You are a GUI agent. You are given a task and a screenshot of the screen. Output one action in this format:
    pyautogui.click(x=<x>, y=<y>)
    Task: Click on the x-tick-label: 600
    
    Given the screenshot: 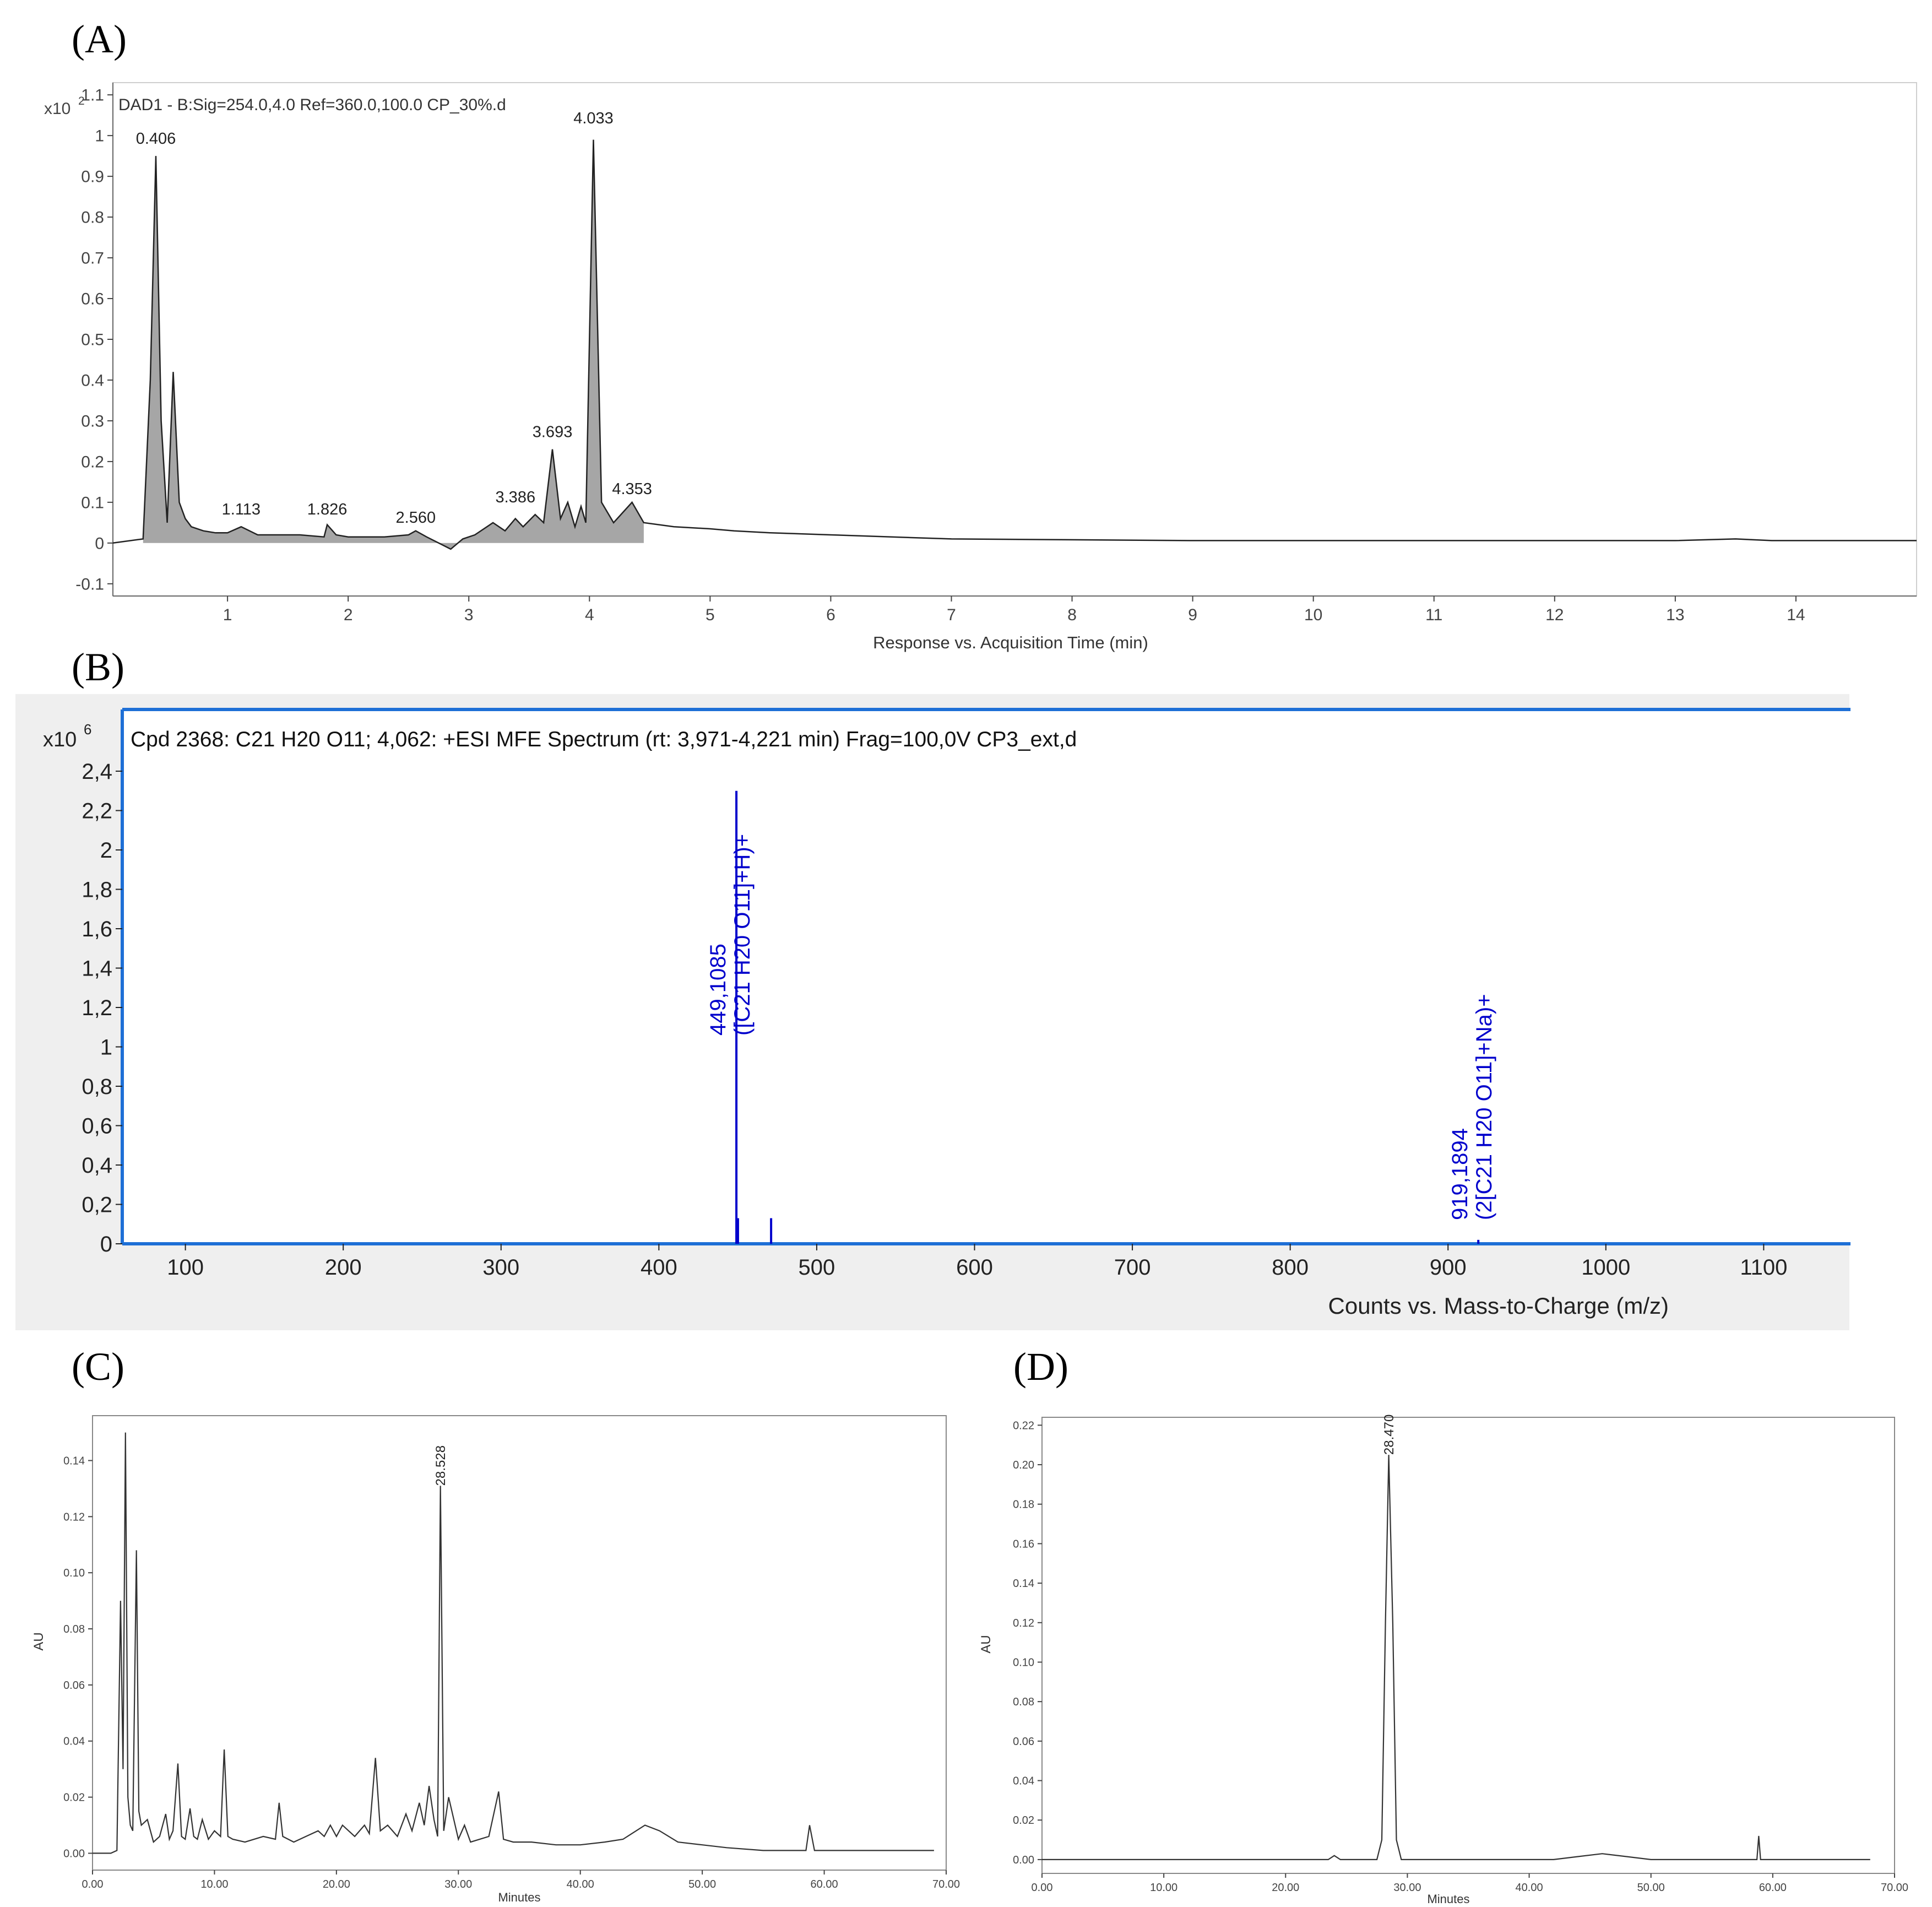 What is the action you would take?
    pyautogui.click(x=974, y=1267)
    